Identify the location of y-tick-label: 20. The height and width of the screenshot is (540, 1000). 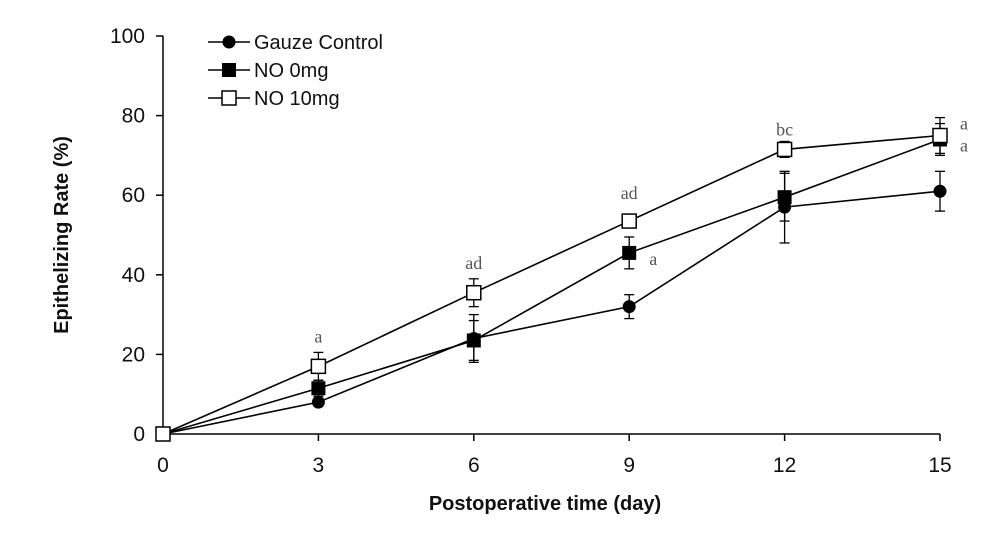
(133, 354).